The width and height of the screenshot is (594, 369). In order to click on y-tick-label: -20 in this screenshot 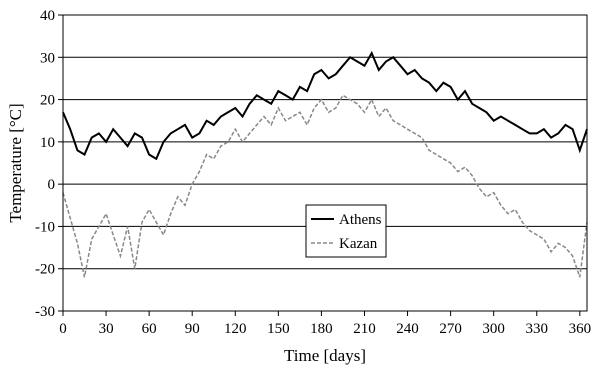, I will do `click(45, 270)`.